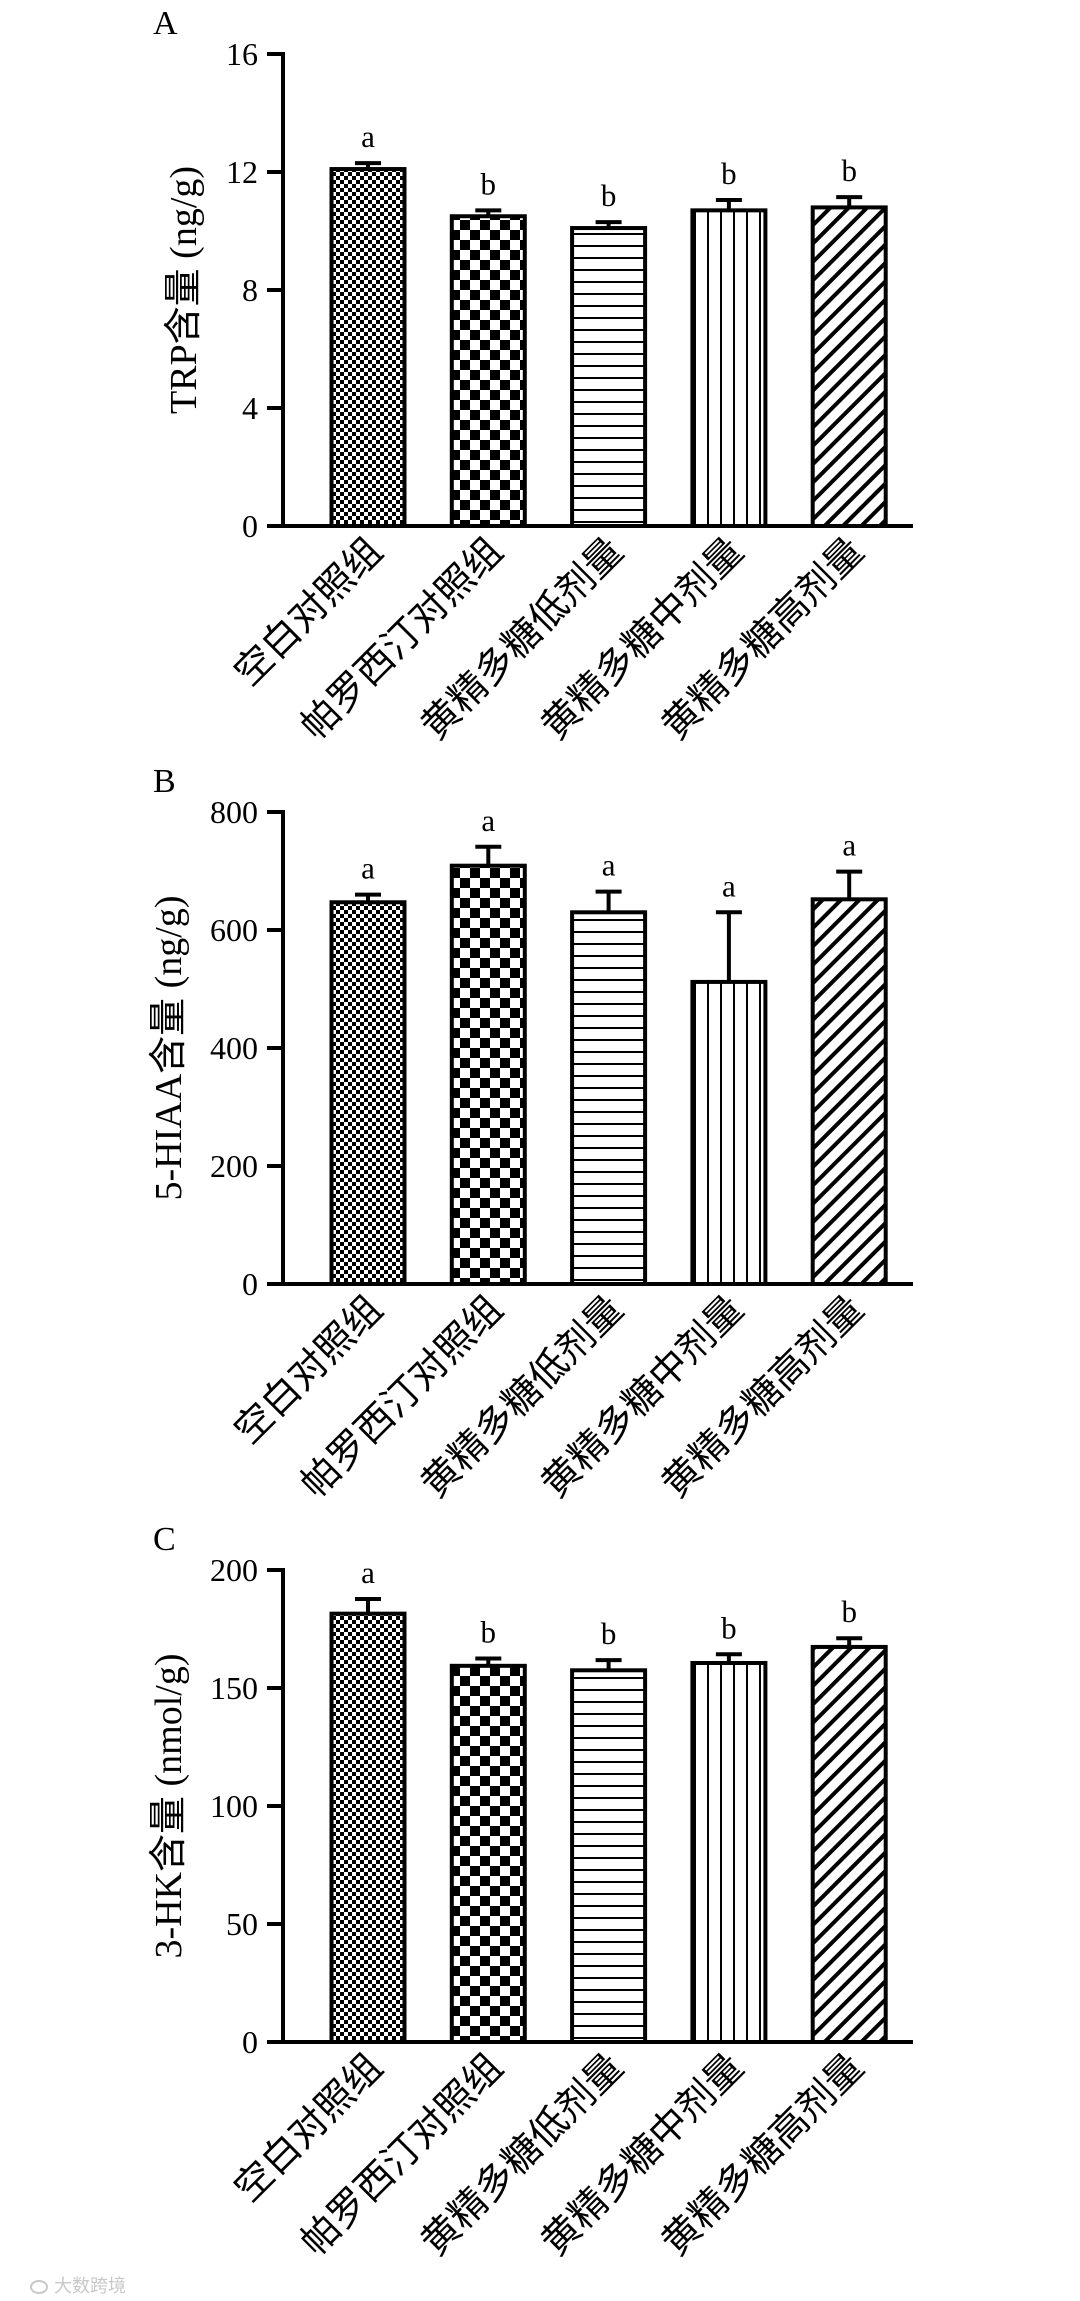  Describe the element at coordinates (234, 1166) in the screenshot. I see `y-tick-label-b-1: 200` at that location.